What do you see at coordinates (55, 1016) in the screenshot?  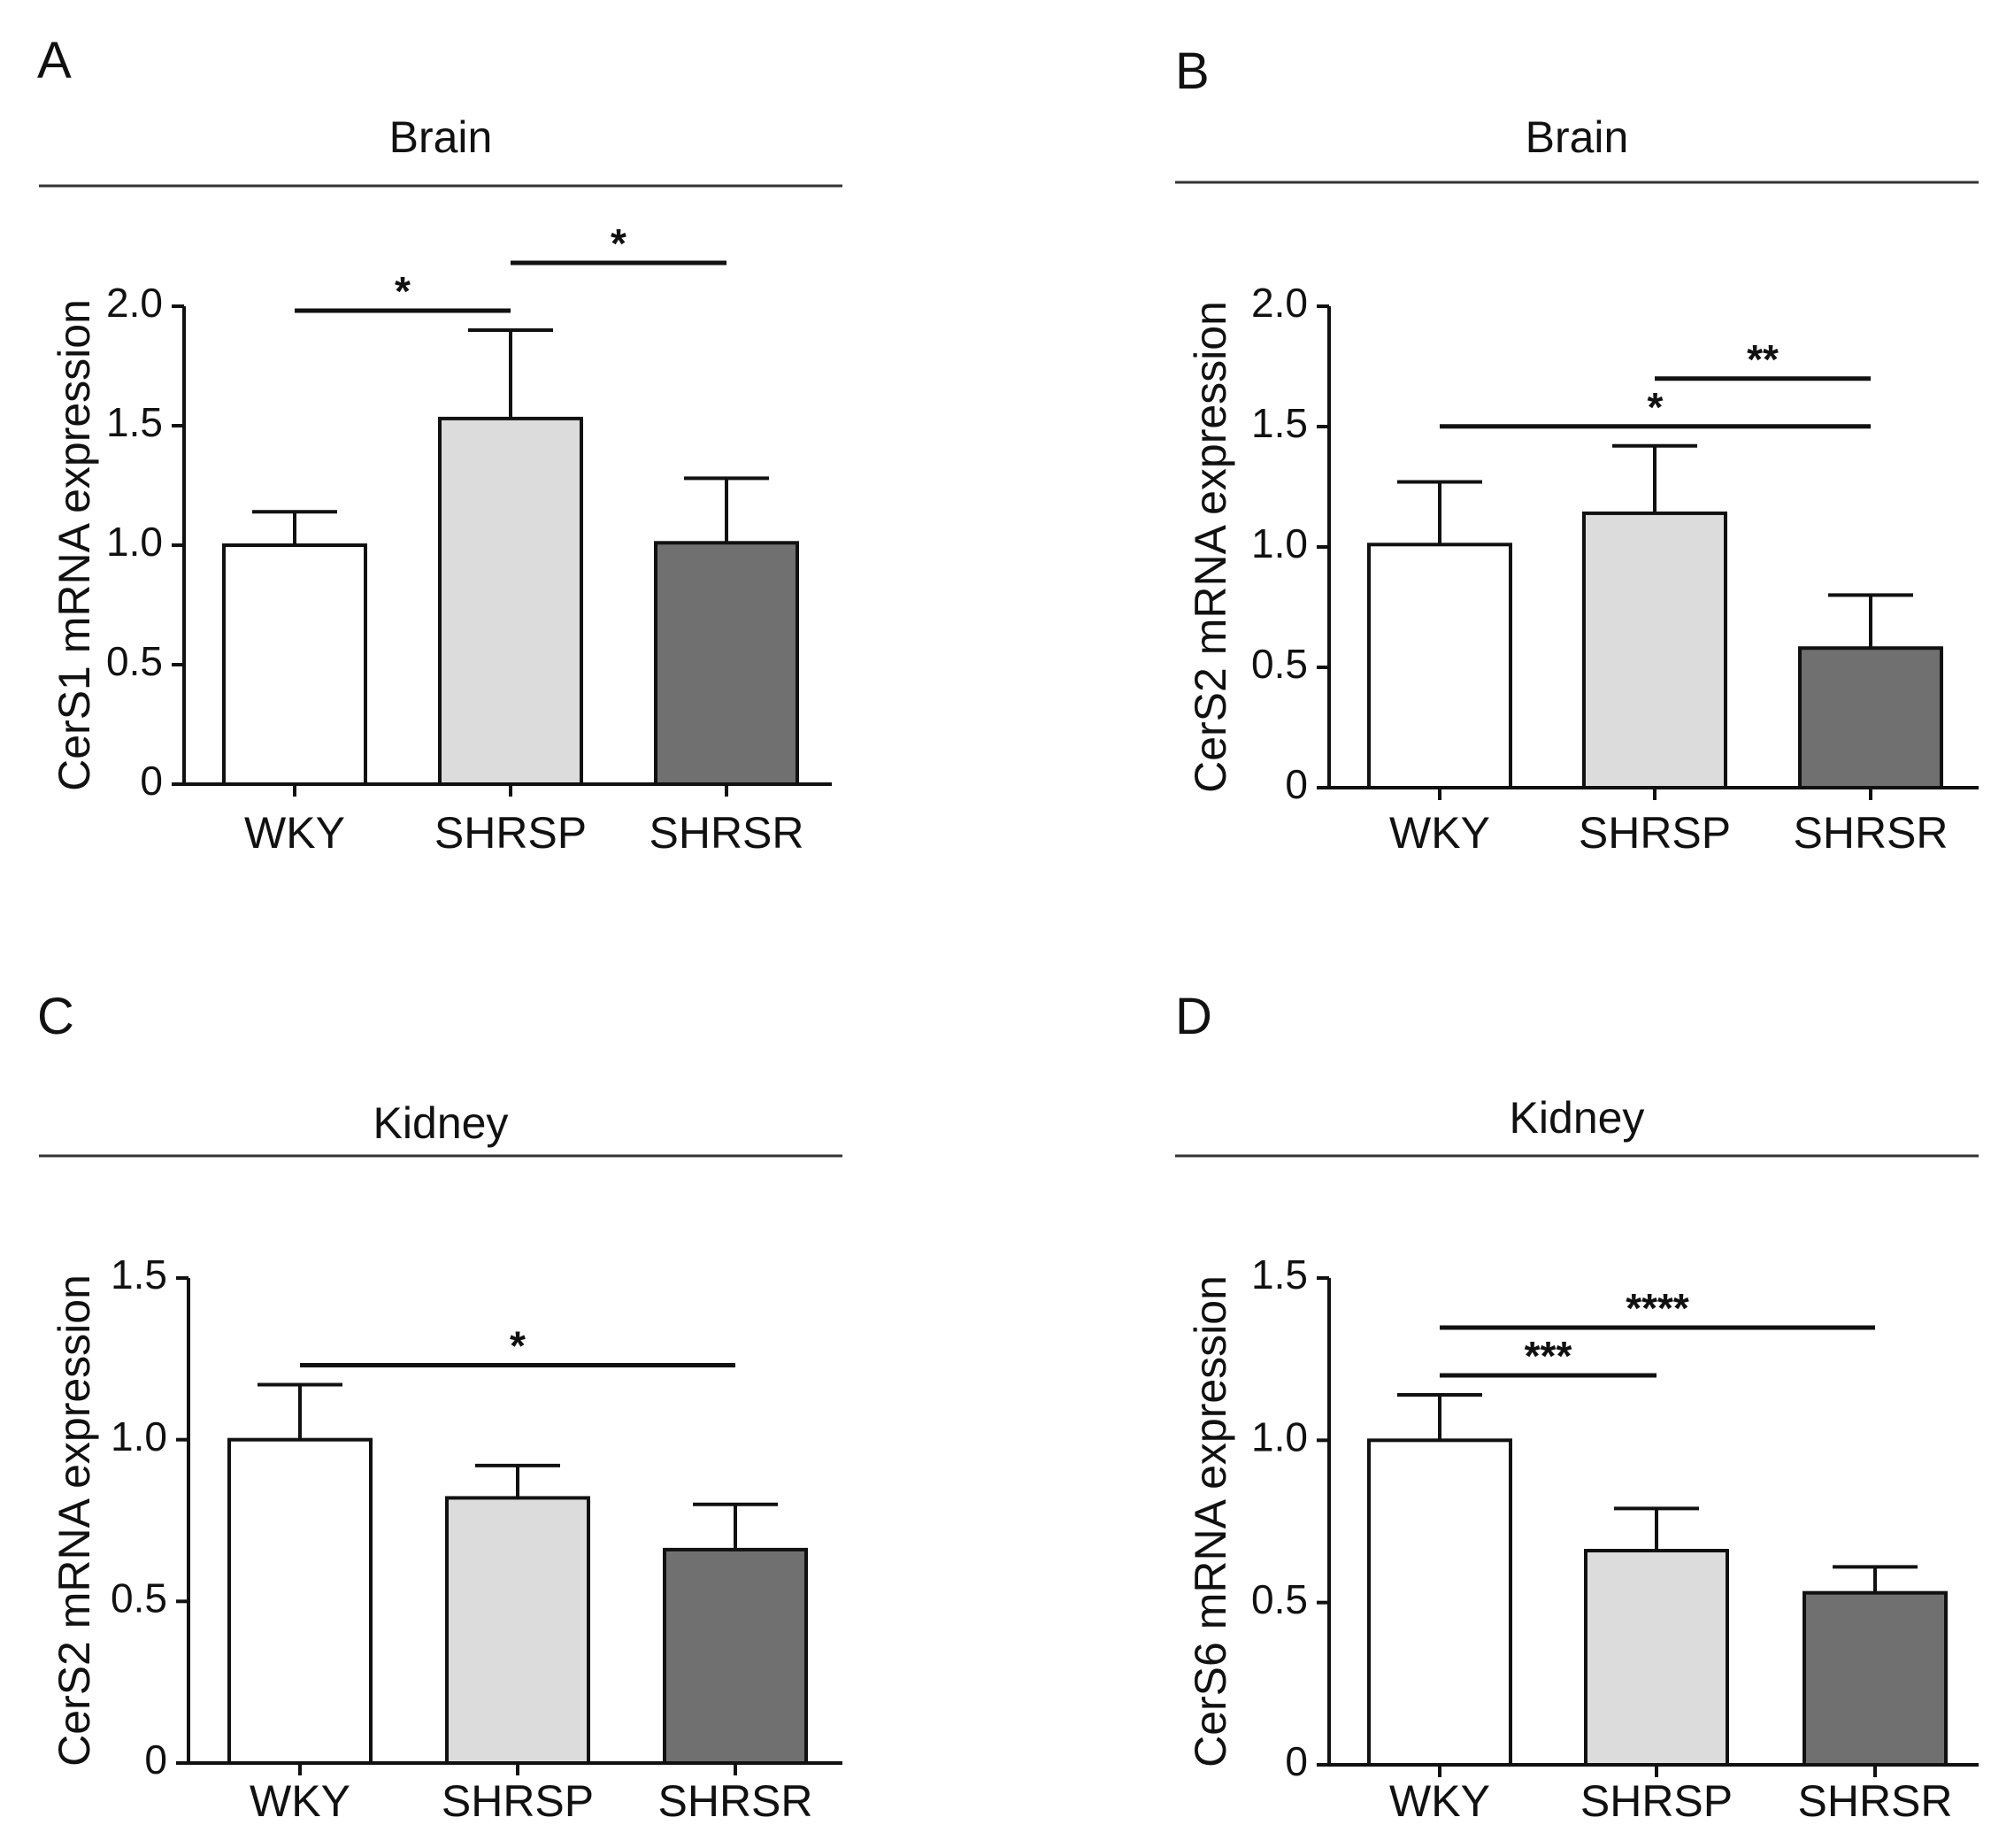 I see `panel-letter: C` at bounding box center [55, 1016].